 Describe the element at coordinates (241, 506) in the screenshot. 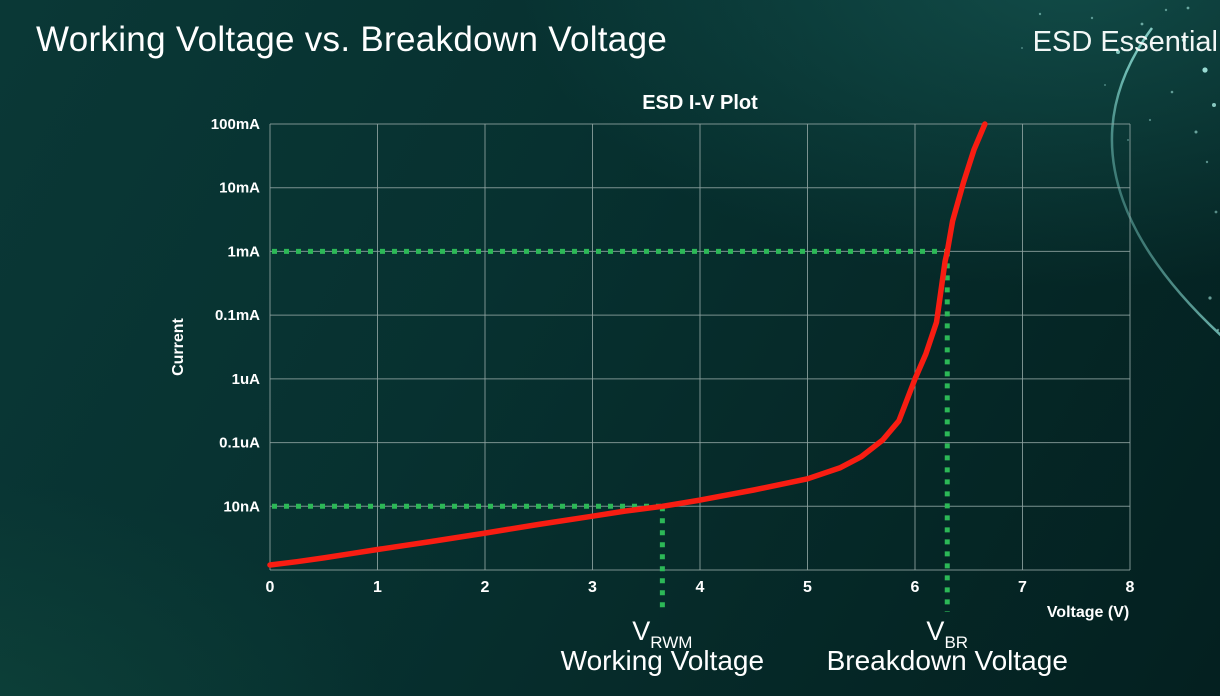

I see `y-tick-label: 10nA` at that location.